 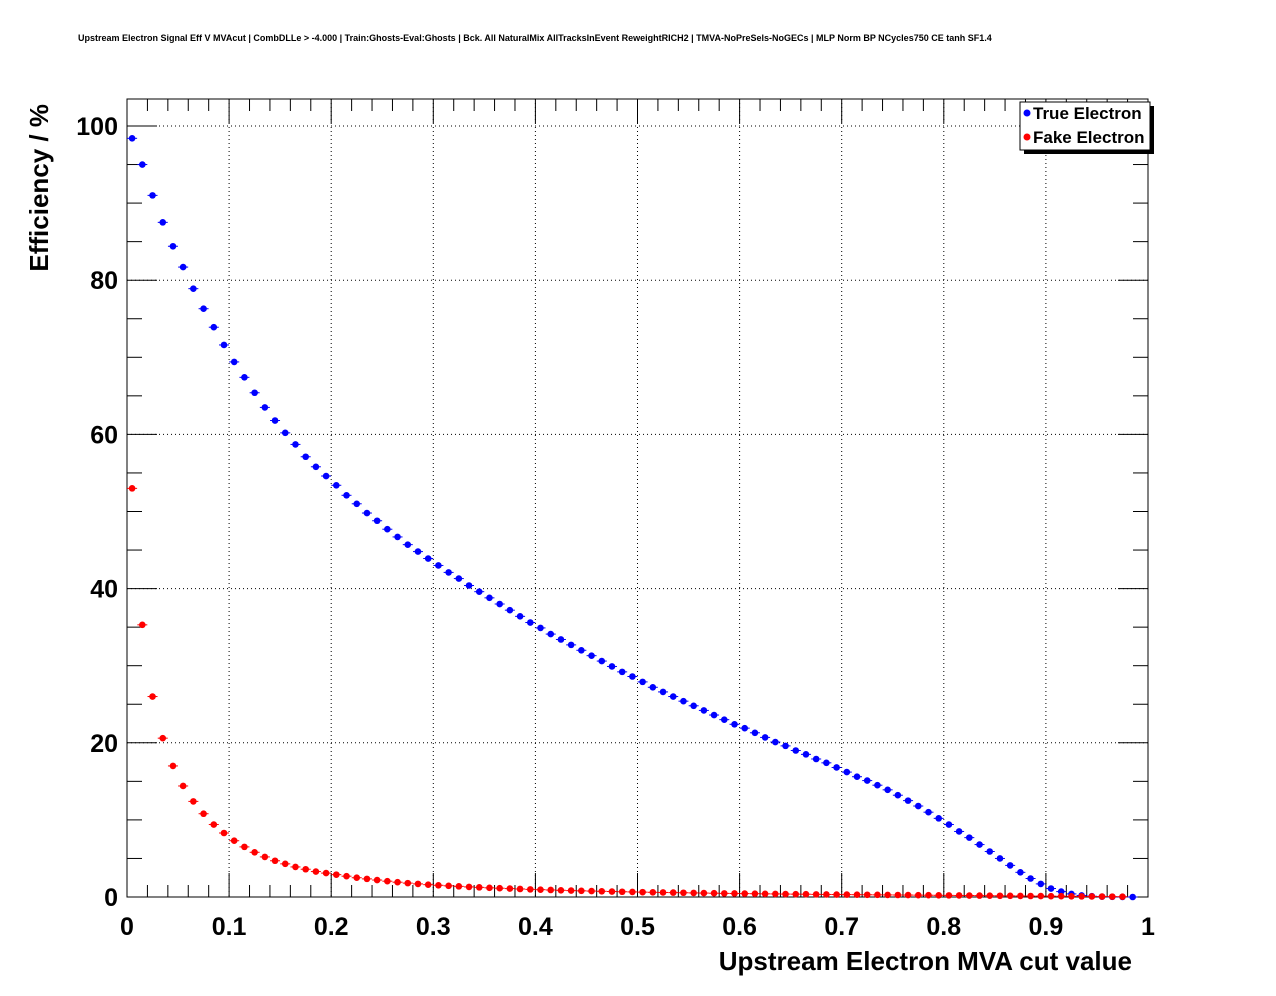 What do you see at coordinates (104, 744) in the screenshot?
I see `y-tick-label: 20` at bounding box center [104, 744].